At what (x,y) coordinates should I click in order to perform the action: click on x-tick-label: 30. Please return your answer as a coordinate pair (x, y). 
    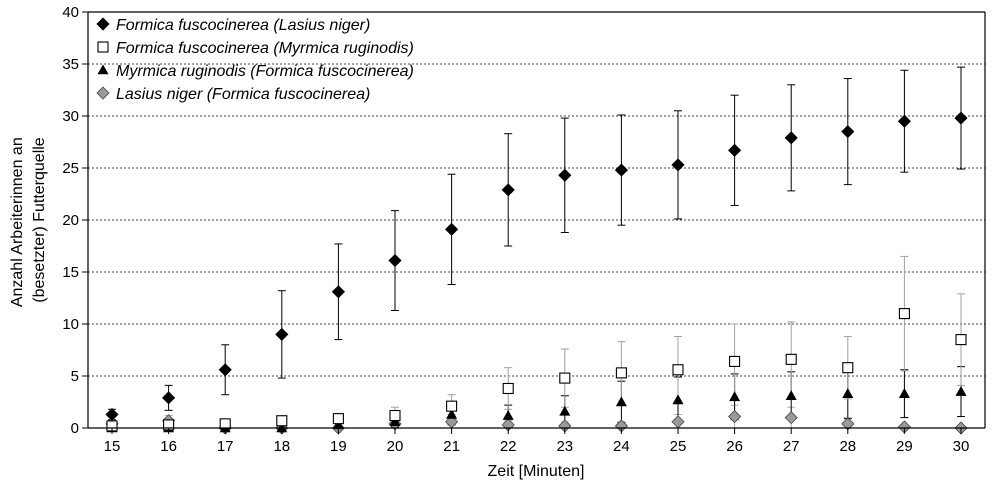
    Looking at the image, I should click on (961, 446).